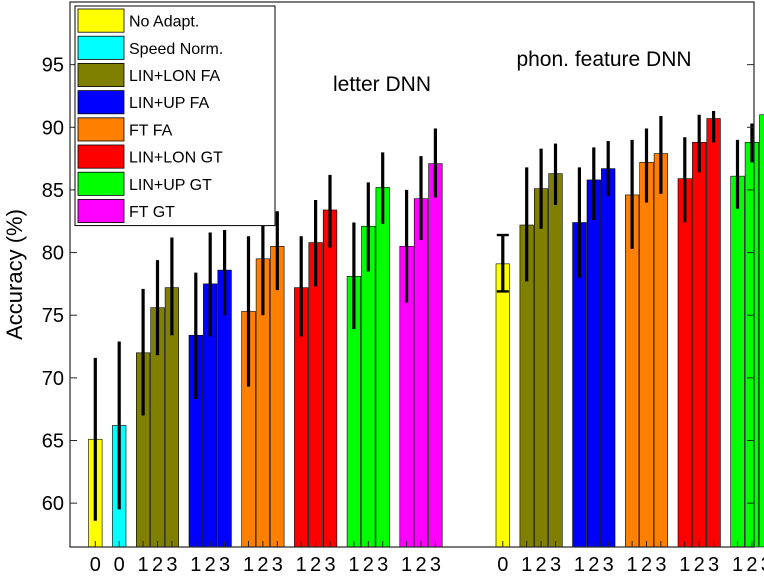  What do you see at coordinates (53, 379) in the screenshot?
I see `y-tick-label: 70` at bounding box center [53, 379].